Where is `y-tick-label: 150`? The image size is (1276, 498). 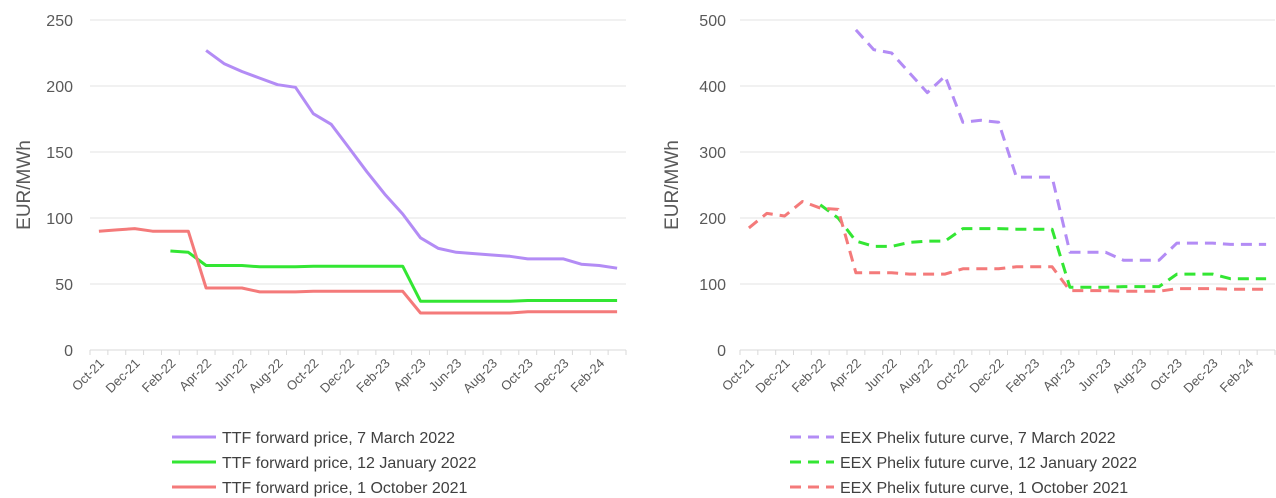 y-tick-label: 150 is located at coordinates (59, 153).